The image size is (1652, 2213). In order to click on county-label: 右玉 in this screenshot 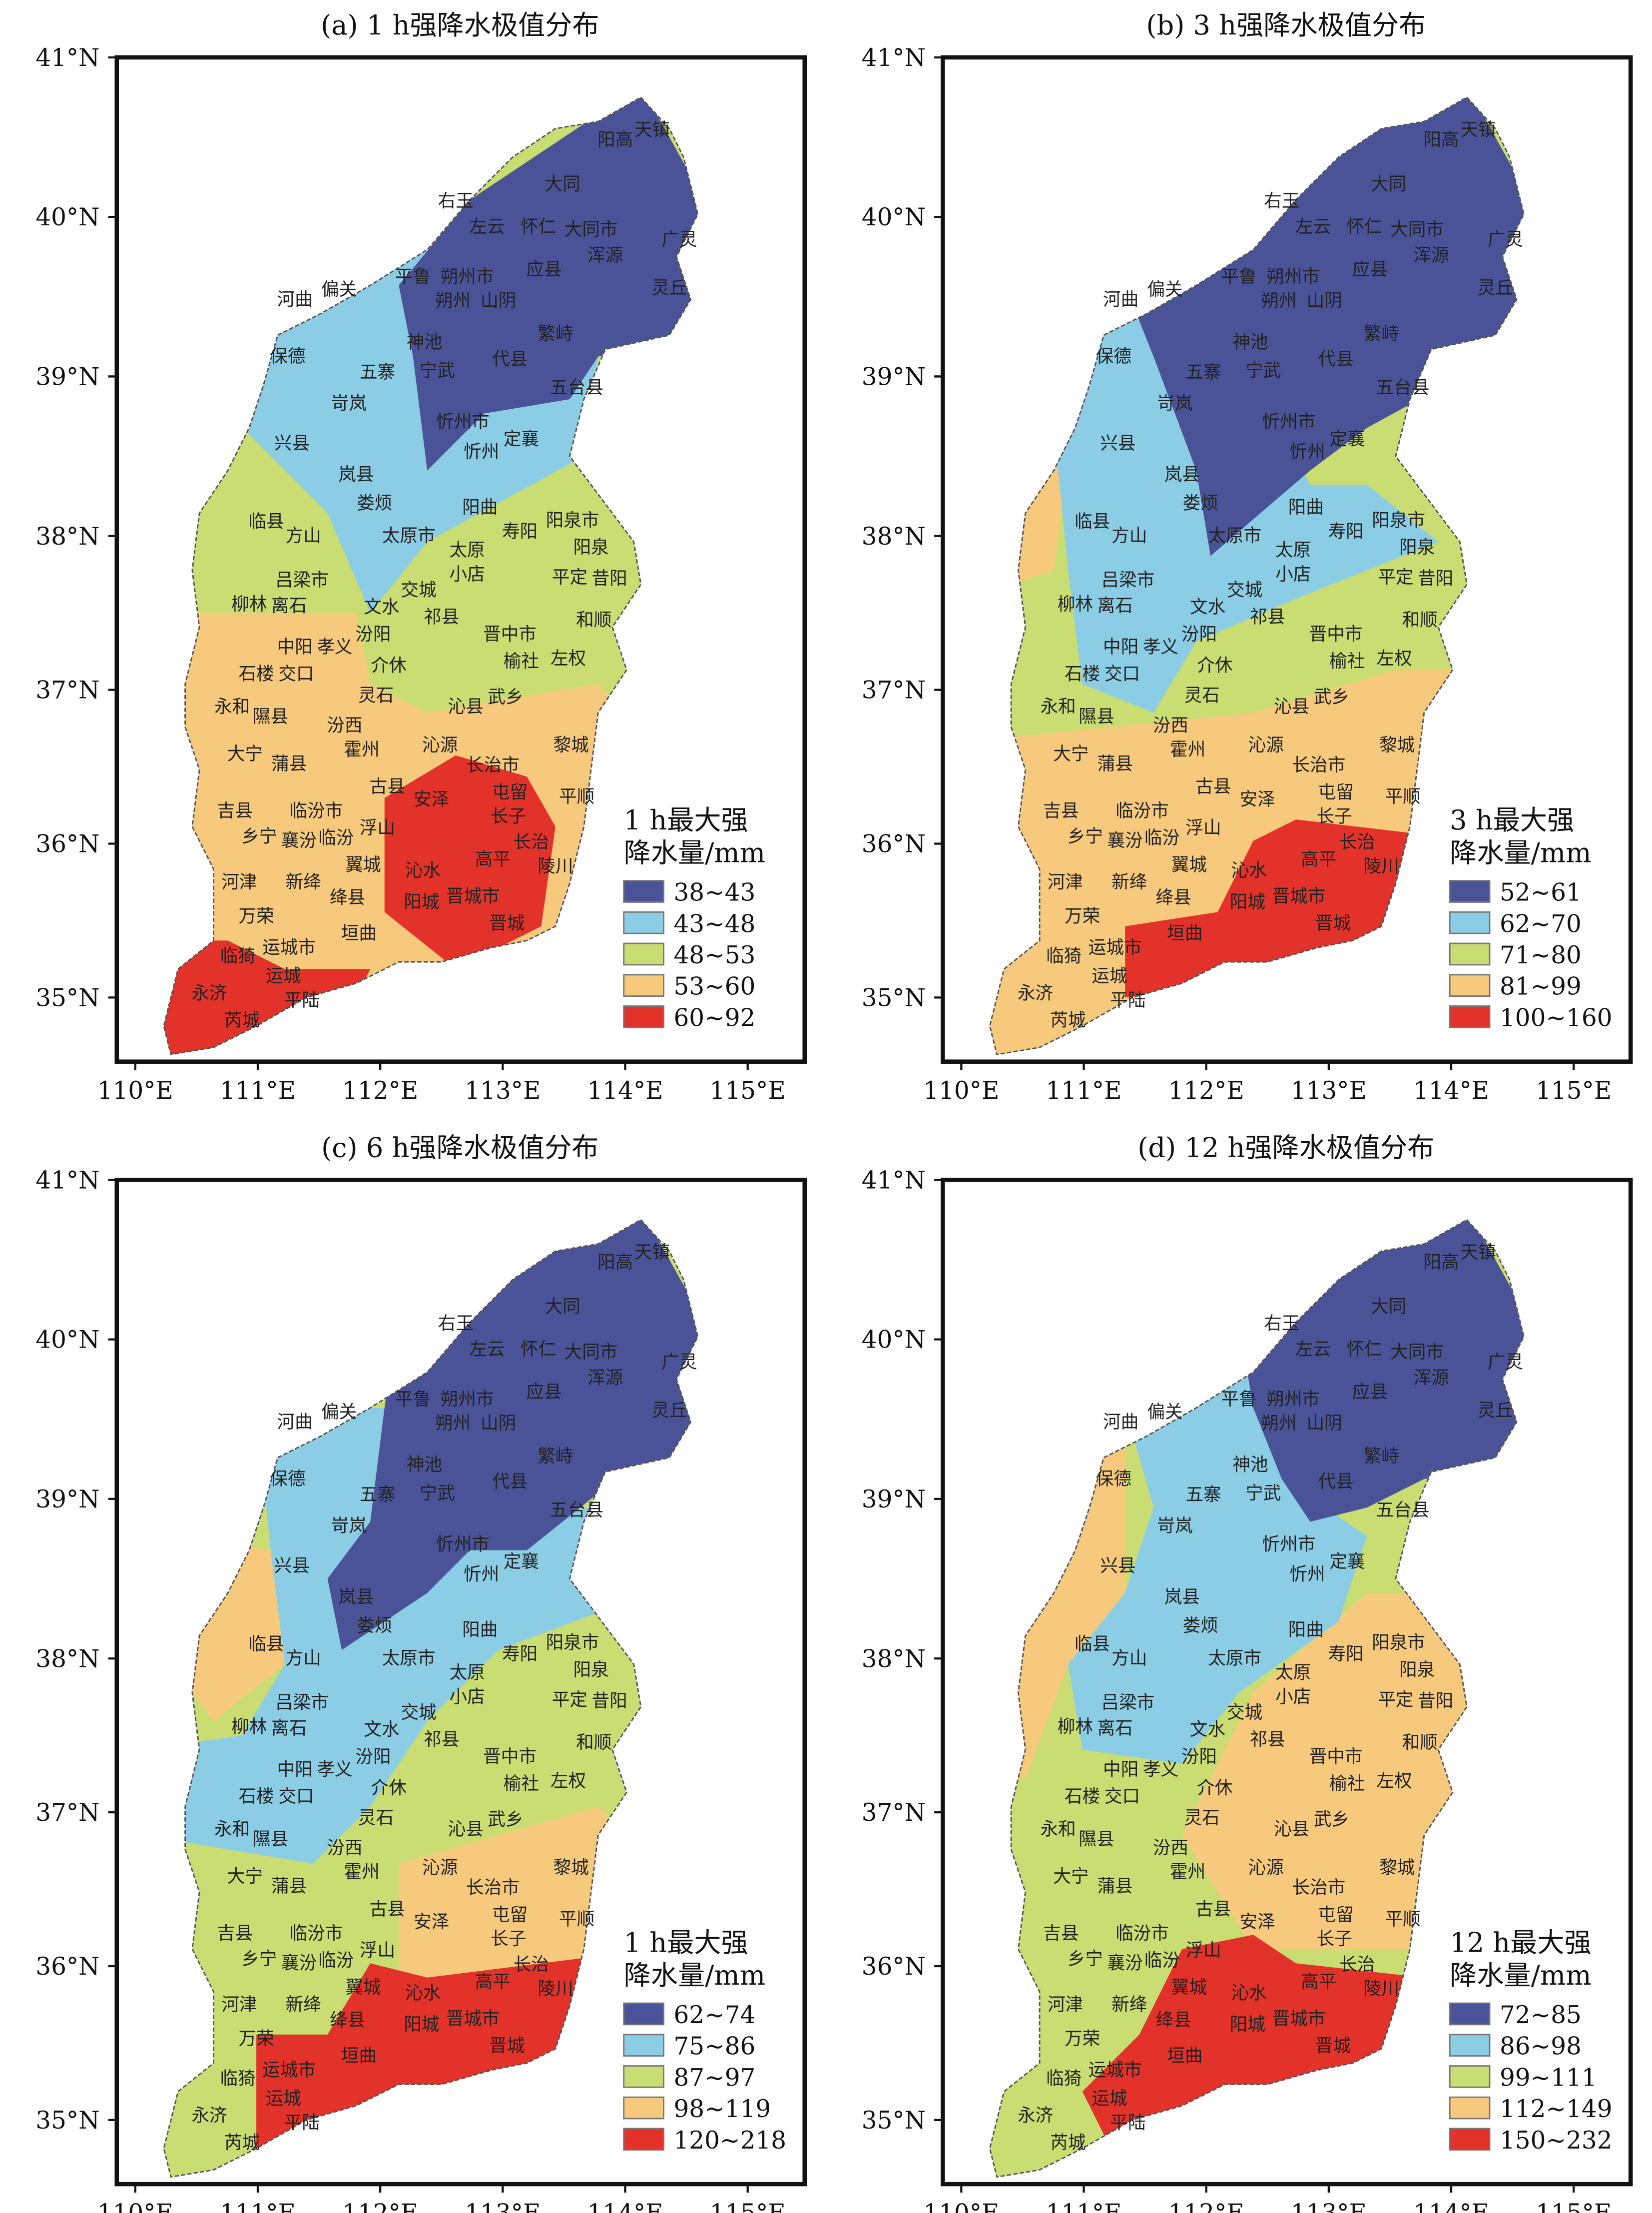, I will do `click(1281, 1324)`.